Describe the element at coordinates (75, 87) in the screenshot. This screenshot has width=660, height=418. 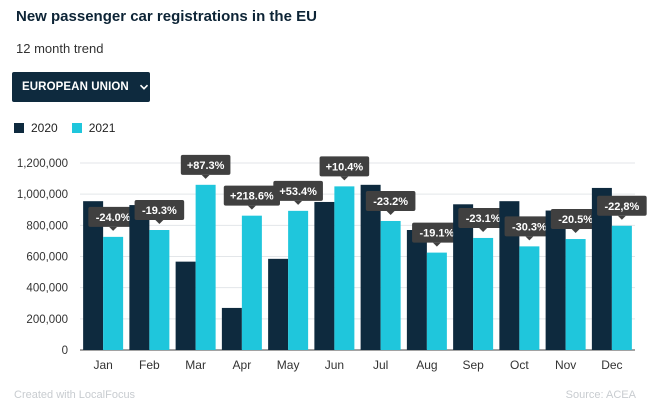
I see `region-dropdown-label: EUROPEAN UNION` at that location.